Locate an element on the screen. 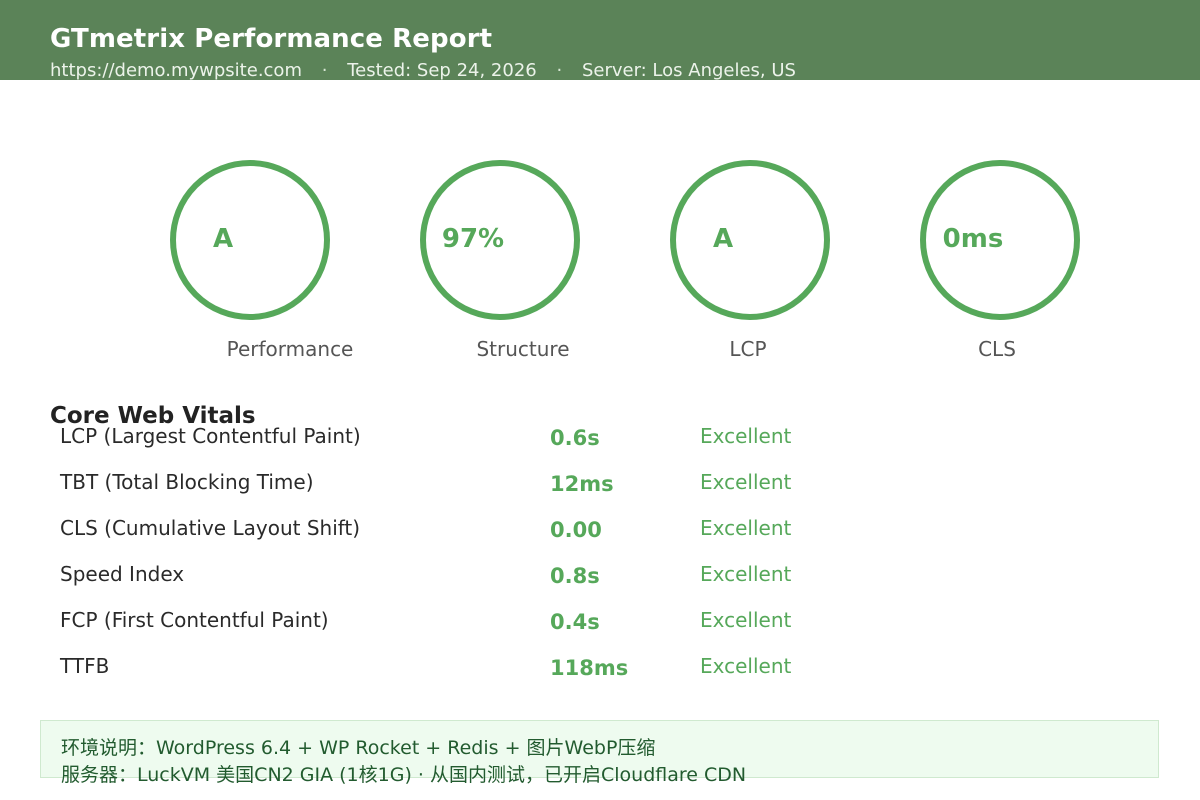 This screenshot has height=800, width=1200. vital-name: Speed Index is located at coordinates (122, 574).